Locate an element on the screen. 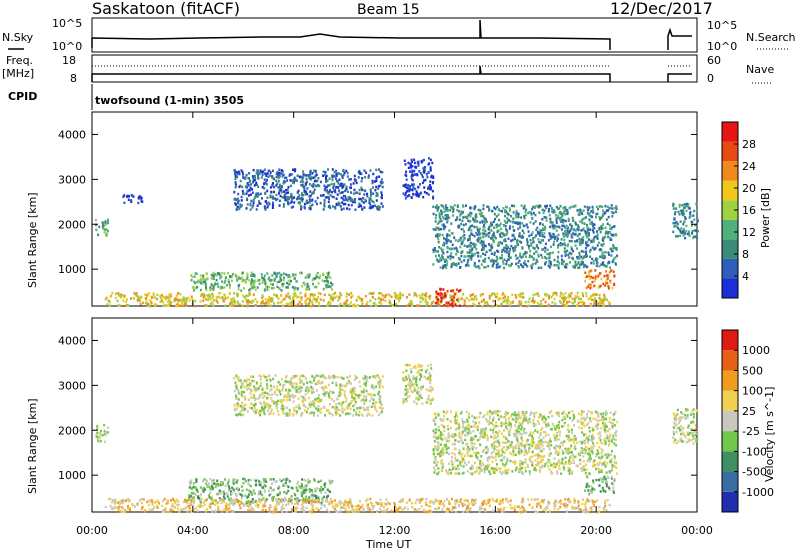 The width and height of the screenshot is (800, 554). freq-label: Freq. is located at coordinates (19, 60).